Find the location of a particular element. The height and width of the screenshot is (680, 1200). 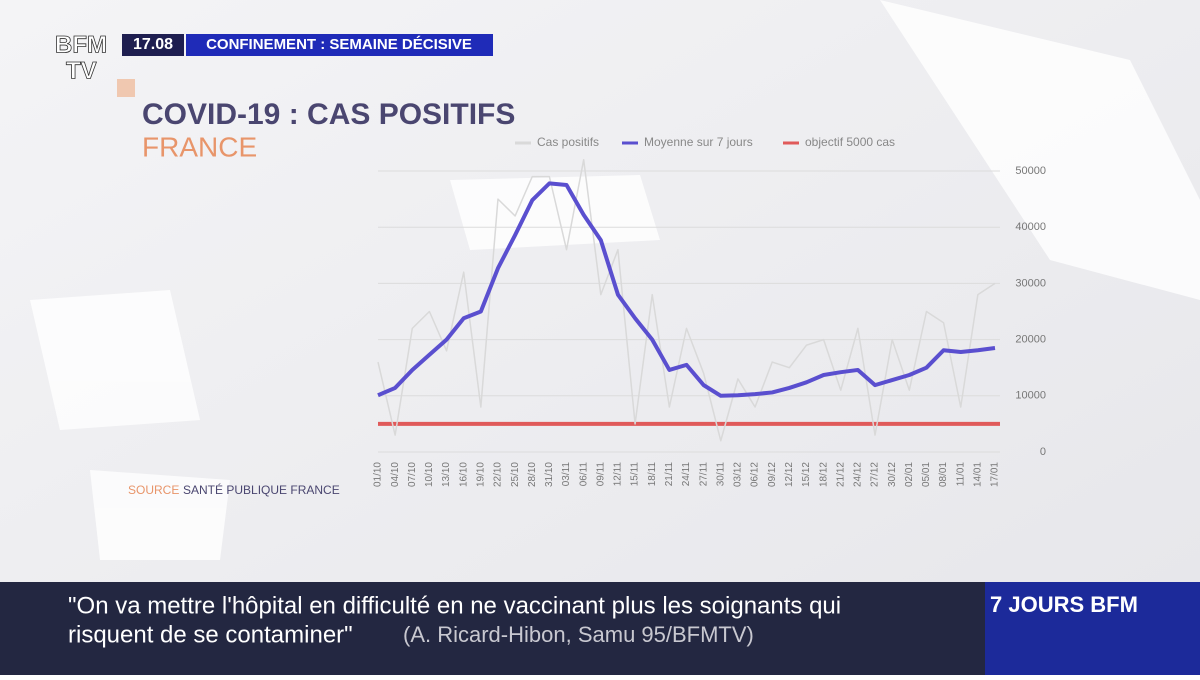

x-tick-label: 27/11 is located at coordinates (703, 474).